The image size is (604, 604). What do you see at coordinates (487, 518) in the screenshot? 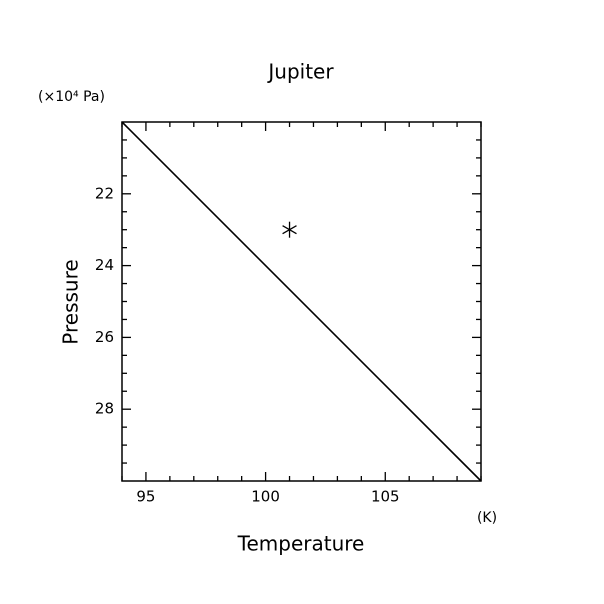
I see `x-unit: (K)` at bounding box center [487, 518].